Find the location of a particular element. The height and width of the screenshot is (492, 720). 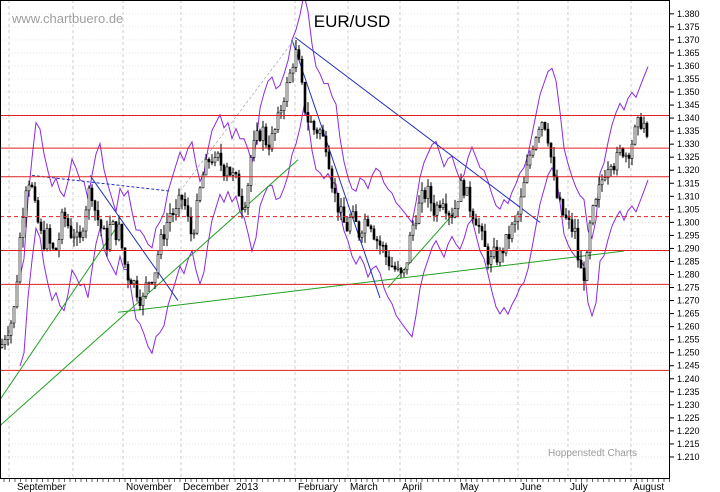

y-tick-label: 1.255 is located at coordinates (688, 340).